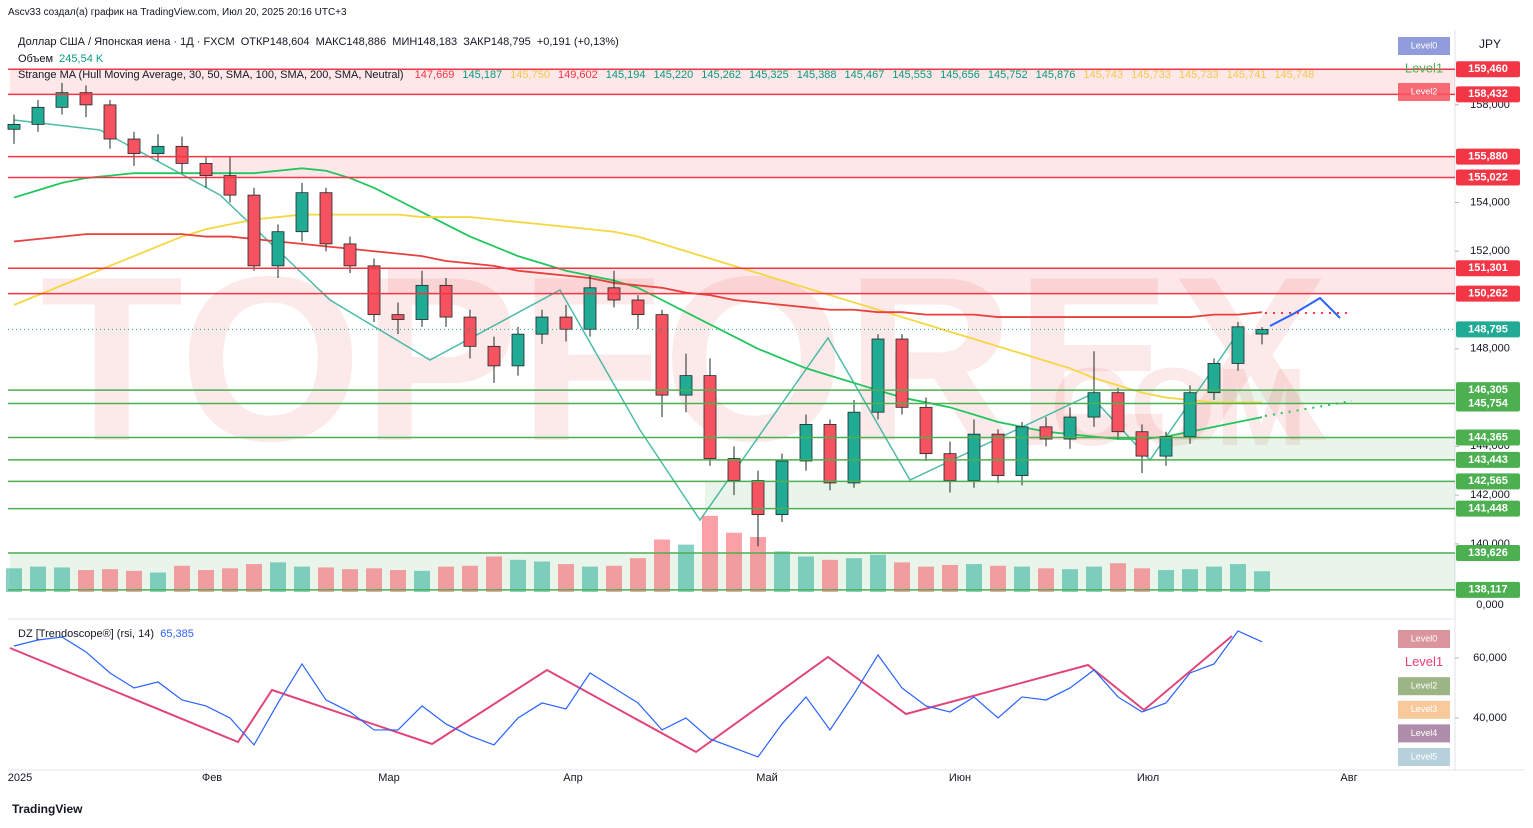  What do you see at coordinates (1148, 778) in the screenshot?
I see `x-tick-label: Июл` at bounding box center [1148, 778].